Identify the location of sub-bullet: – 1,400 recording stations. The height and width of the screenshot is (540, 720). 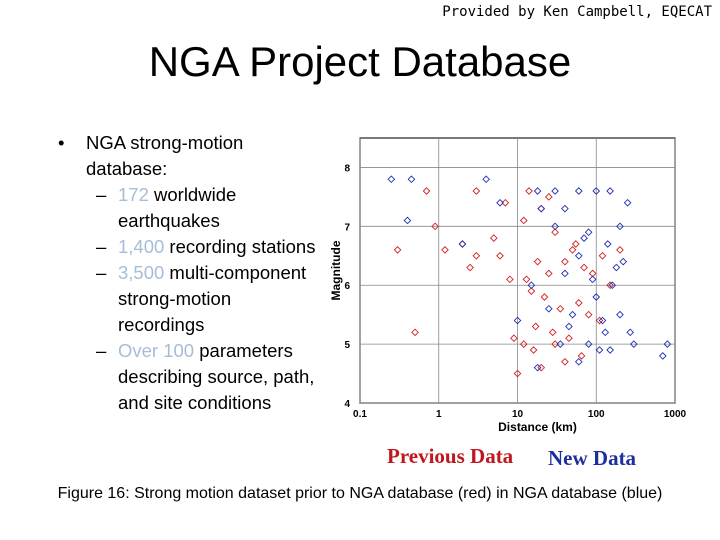
(188, 247).